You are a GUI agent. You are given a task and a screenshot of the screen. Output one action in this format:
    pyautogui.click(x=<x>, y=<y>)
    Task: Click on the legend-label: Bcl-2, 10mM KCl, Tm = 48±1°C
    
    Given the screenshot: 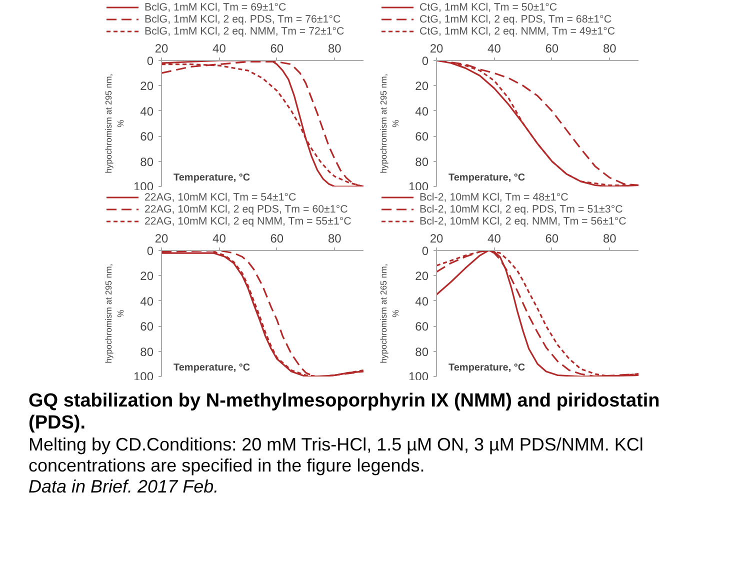 What is the action you would take?
    pyautogui.click(x=494, y=198)
    